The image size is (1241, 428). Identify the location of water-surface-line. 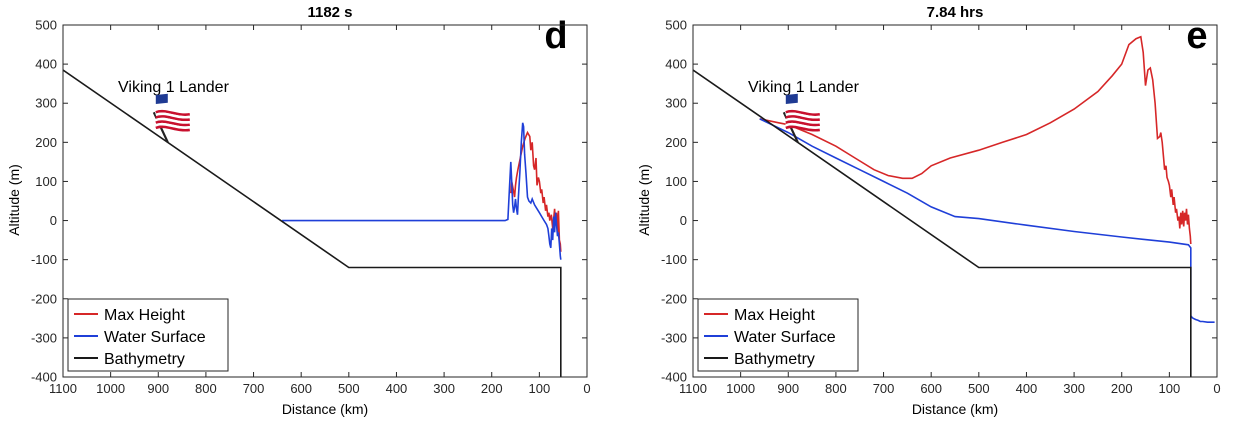
(422, 191).